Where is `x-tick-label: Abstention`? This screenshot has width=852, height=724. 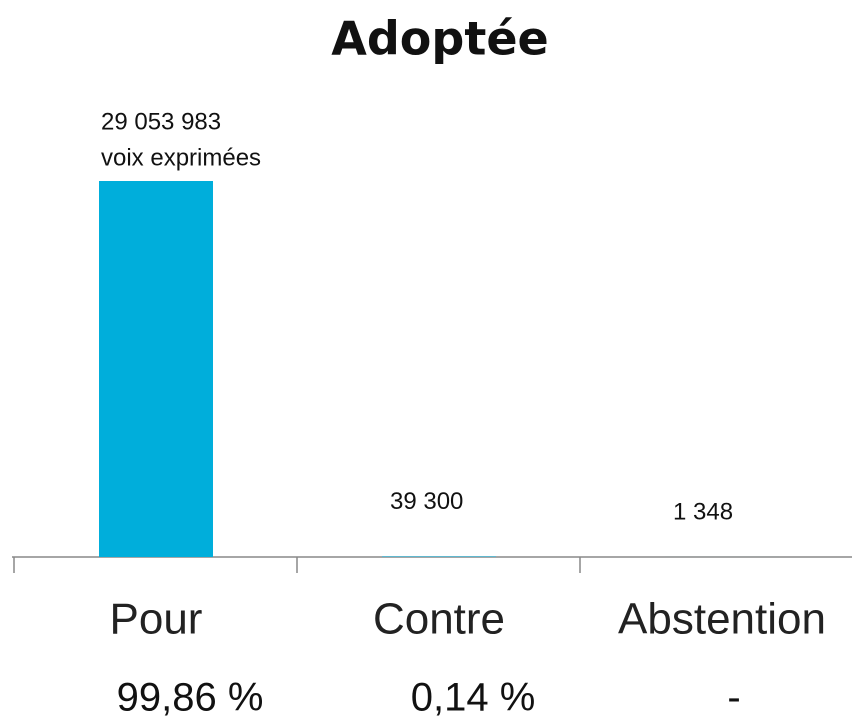 x-tick-label: Abstention is located at coordinates (722, 619).